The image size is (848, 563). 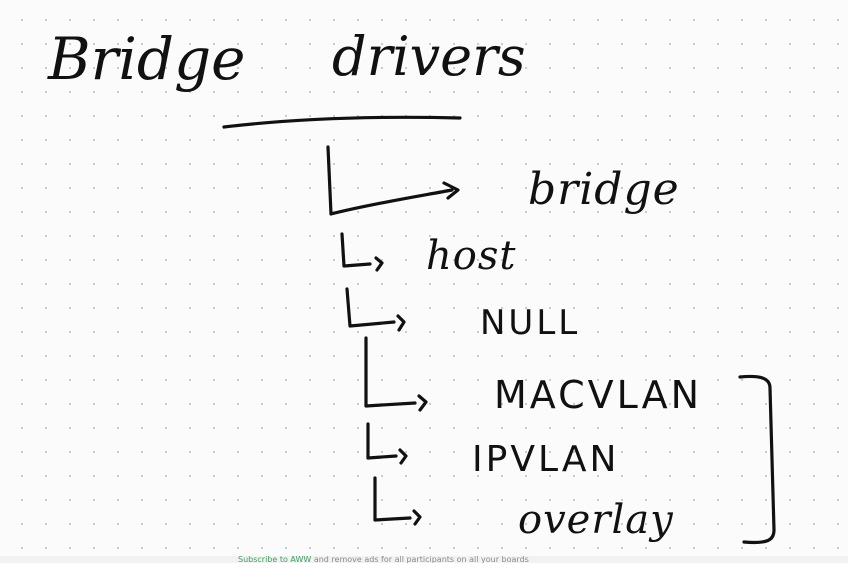 I want to click on driver-label-host: host, so click(x=471, y=256).